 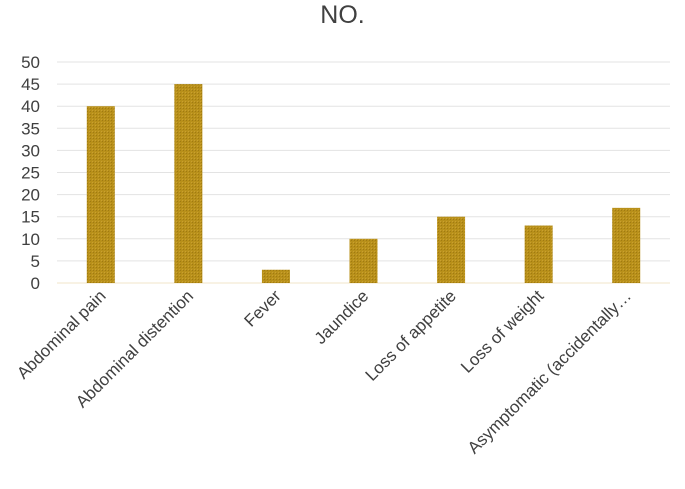 I want to click on y-tick-label: 30, so click(x=30, y=150).